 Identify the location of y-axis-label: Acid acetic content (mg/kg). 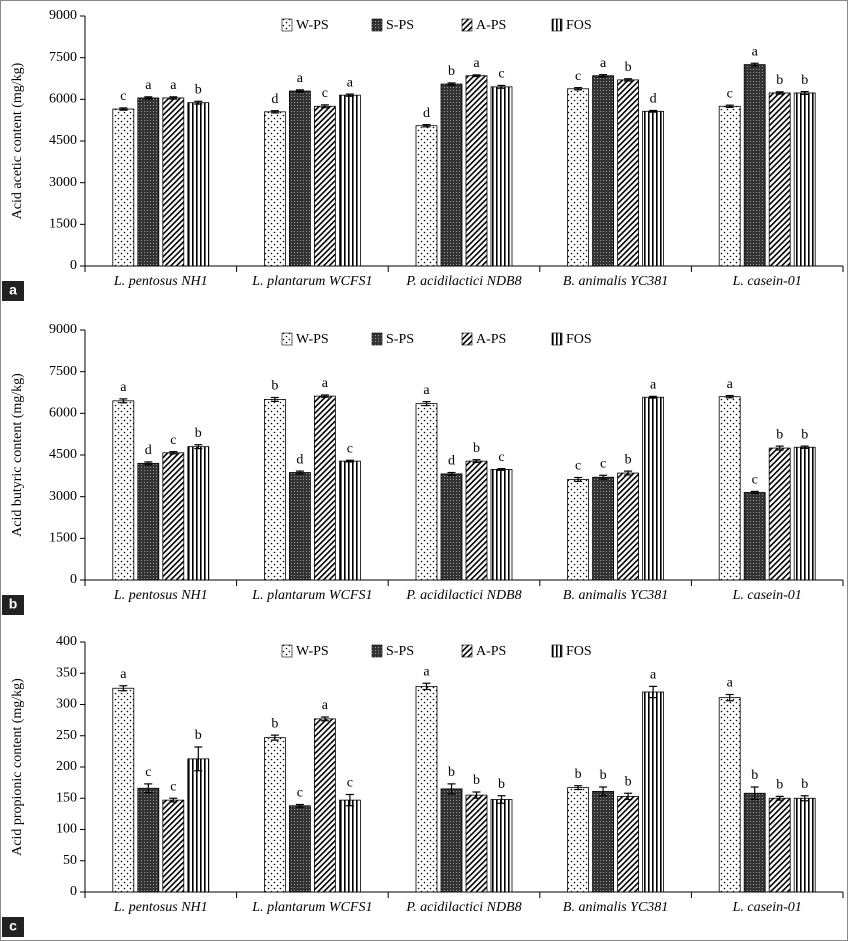
(17, 140).